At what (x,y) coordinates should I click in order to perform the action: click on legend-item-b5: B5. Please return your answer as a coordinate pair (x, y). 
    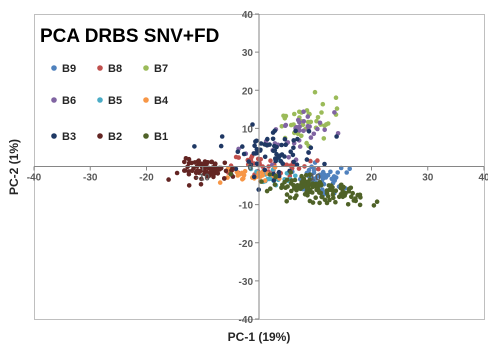
    Looking at the image, I should click on (109, 101).